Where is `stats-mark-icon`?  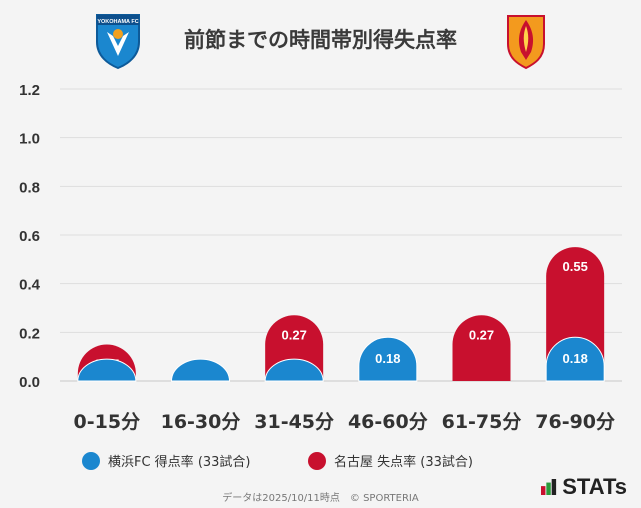 stats-mark-icon is located at coordinates (549, 487).